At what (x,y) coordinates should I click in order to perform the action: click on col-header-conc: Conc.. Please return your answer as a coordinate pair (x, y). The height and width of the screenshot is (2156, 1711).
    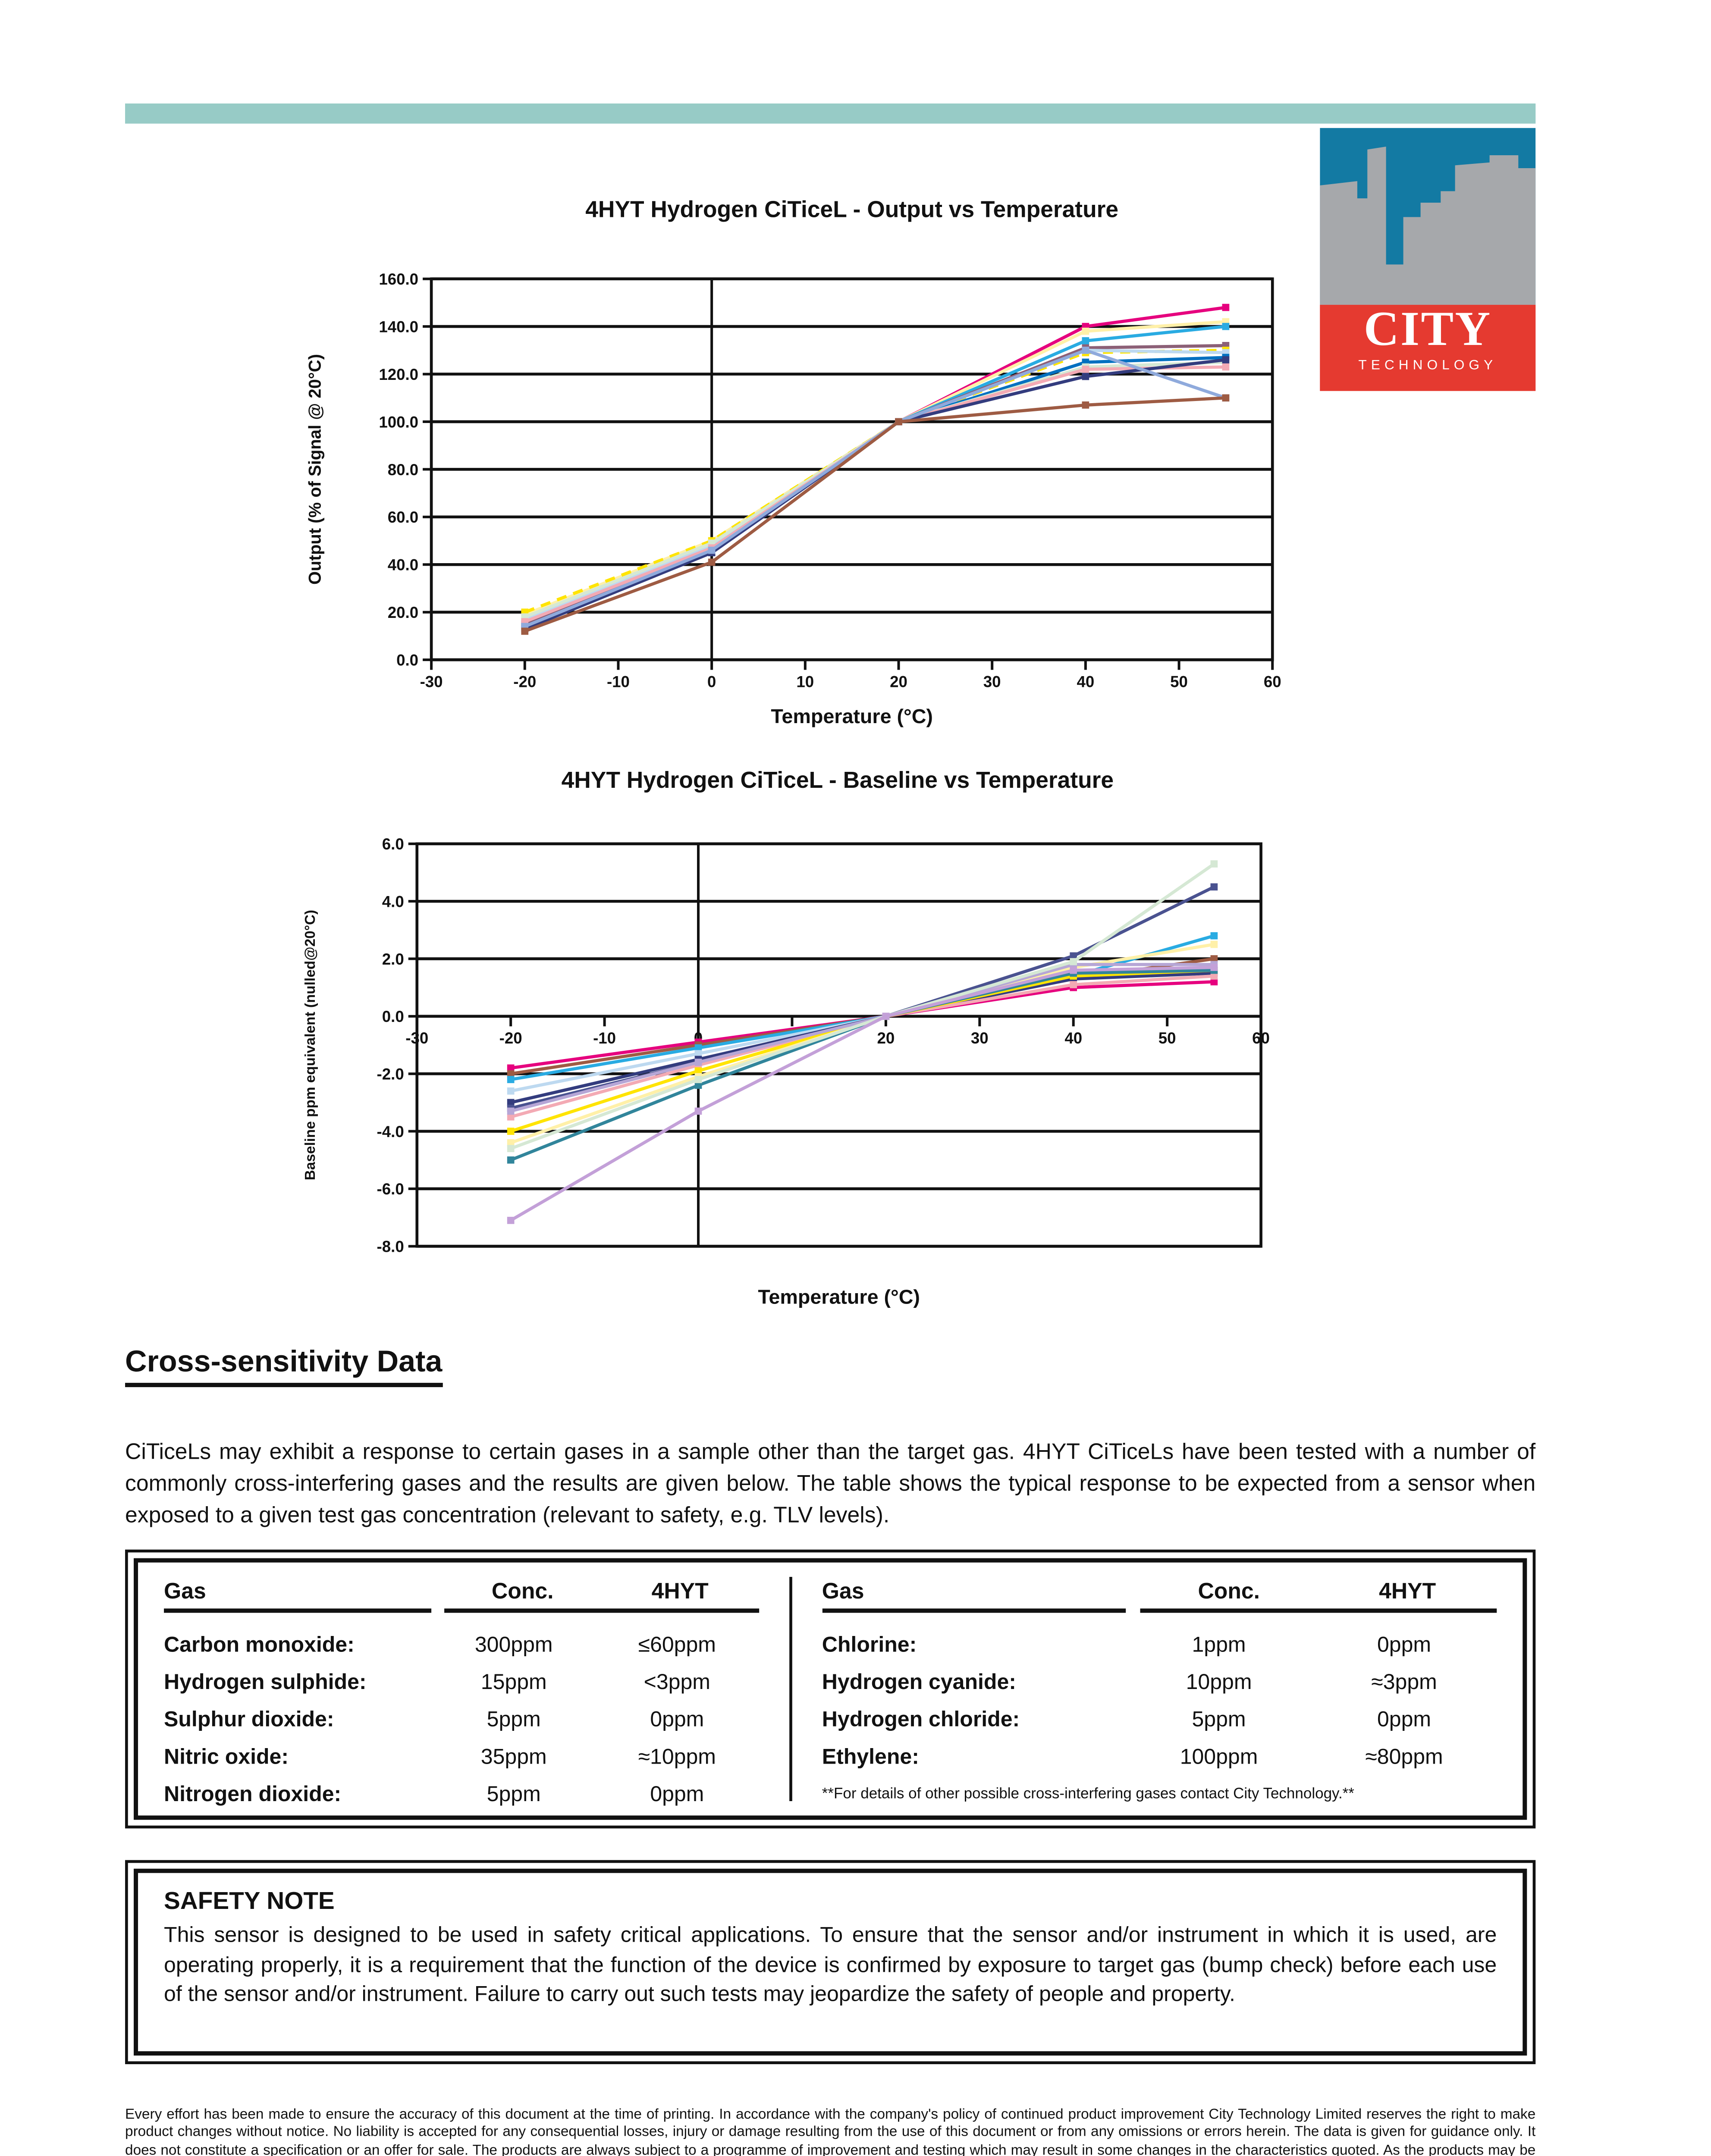
    Looking at the image, I should click on (522, 1591).